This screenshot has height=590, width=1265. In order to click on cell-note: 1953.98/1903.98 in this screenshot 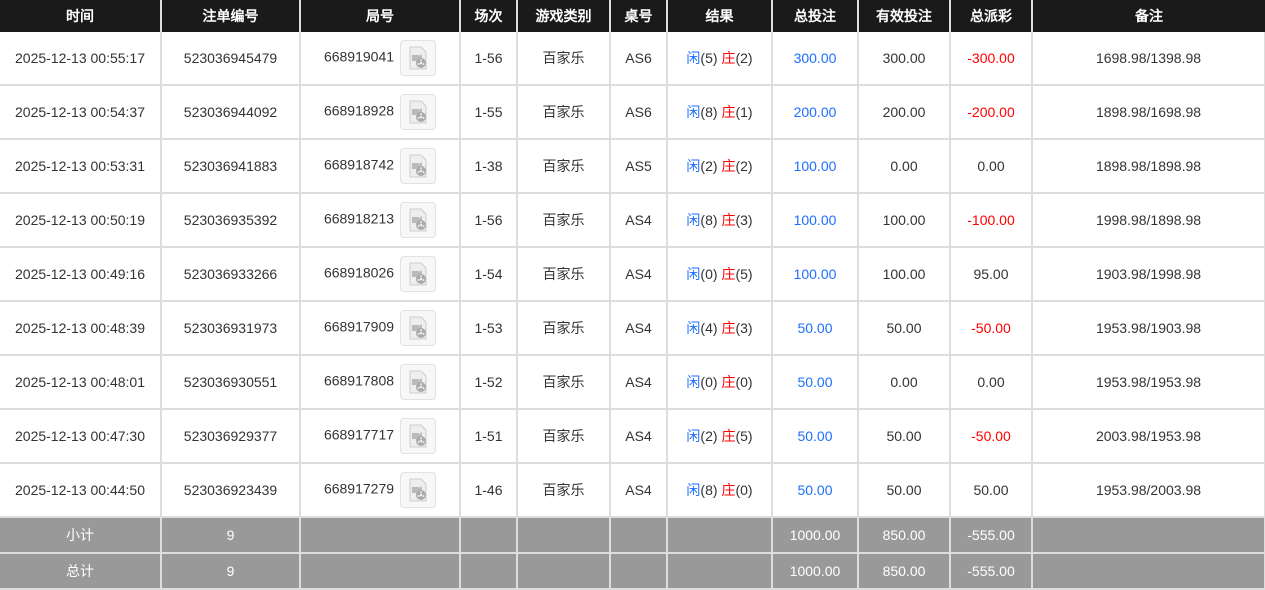, I will do `click(1148, 328)`.